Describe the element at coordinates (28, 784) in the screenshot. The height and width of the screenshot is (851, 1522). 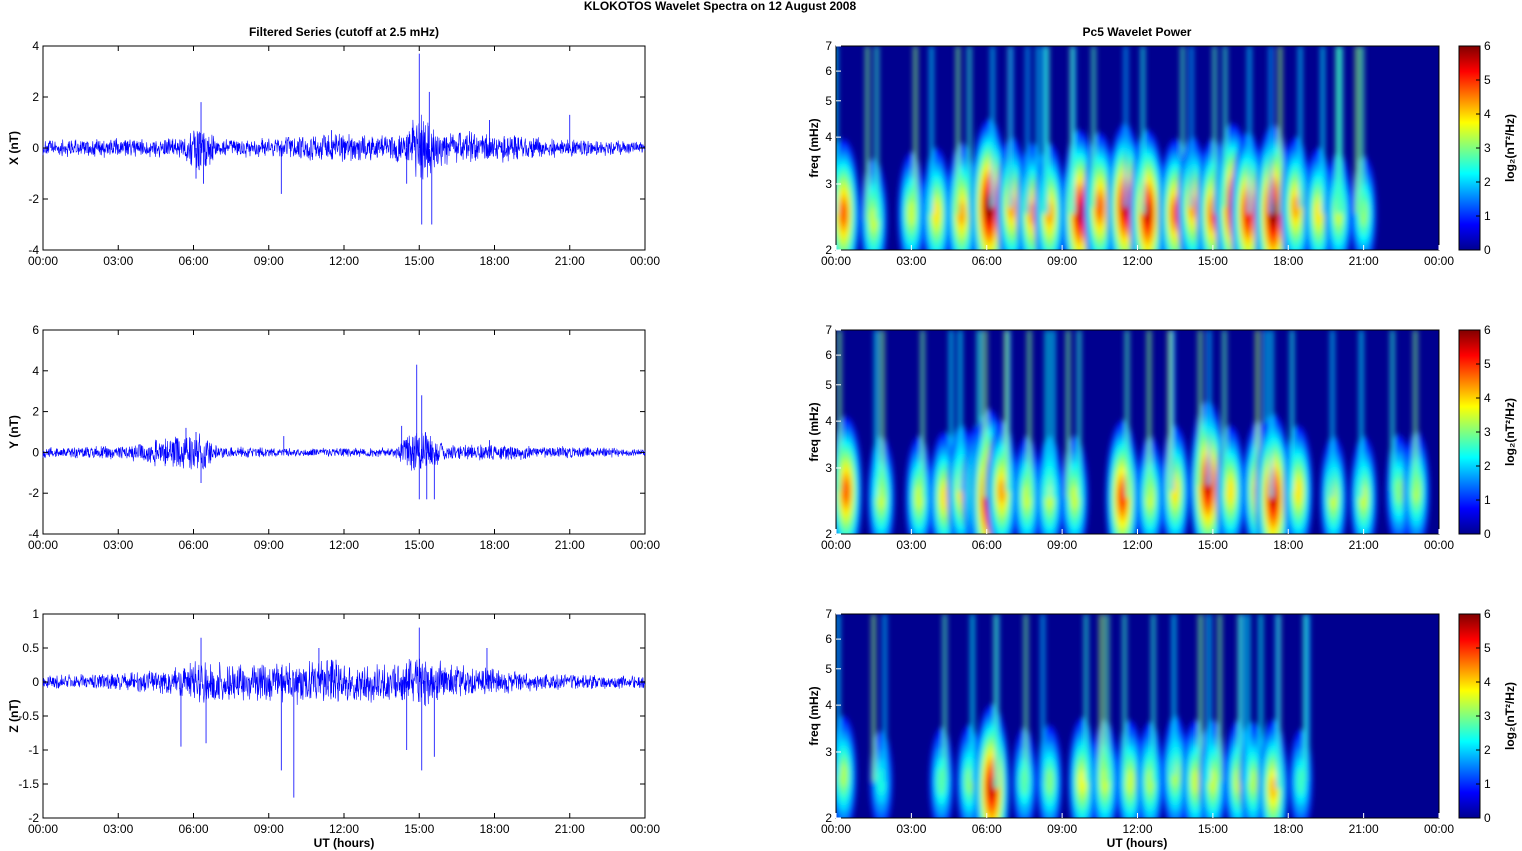
I see `y-tick-label: -1.5` at that location.